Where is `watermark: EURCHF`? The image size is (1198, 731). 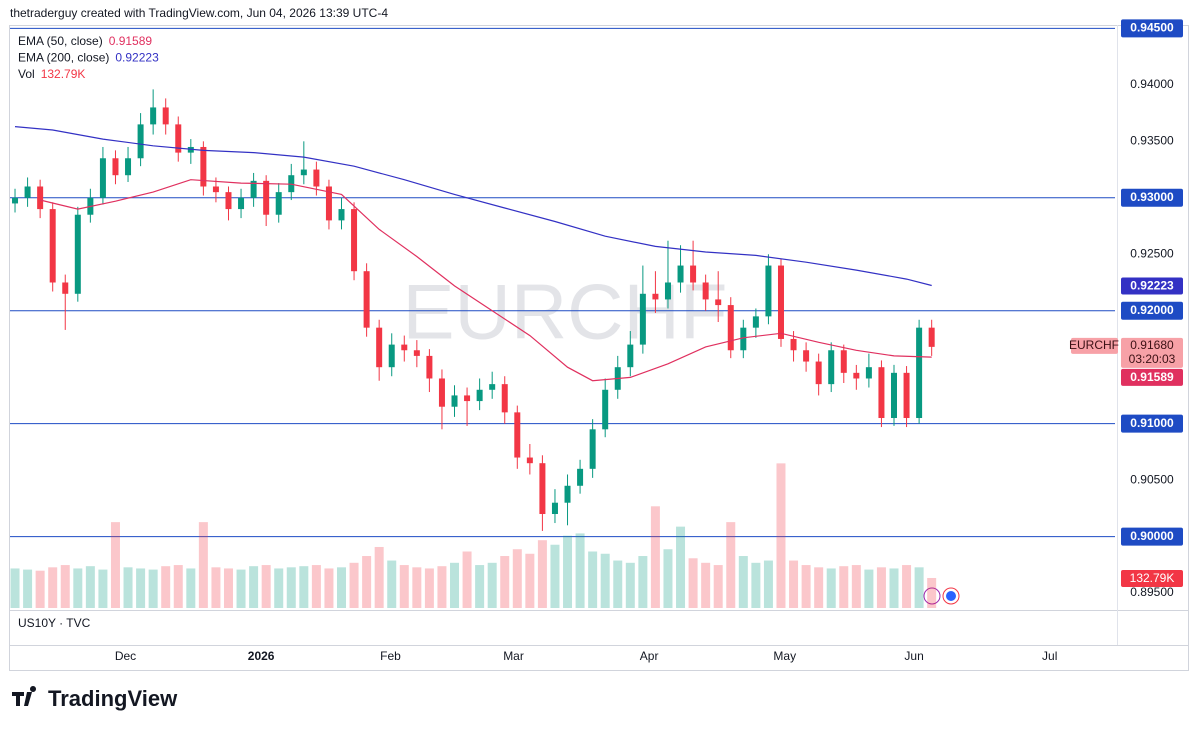
watermark: EURCHF is located at coordinates (565, 312).